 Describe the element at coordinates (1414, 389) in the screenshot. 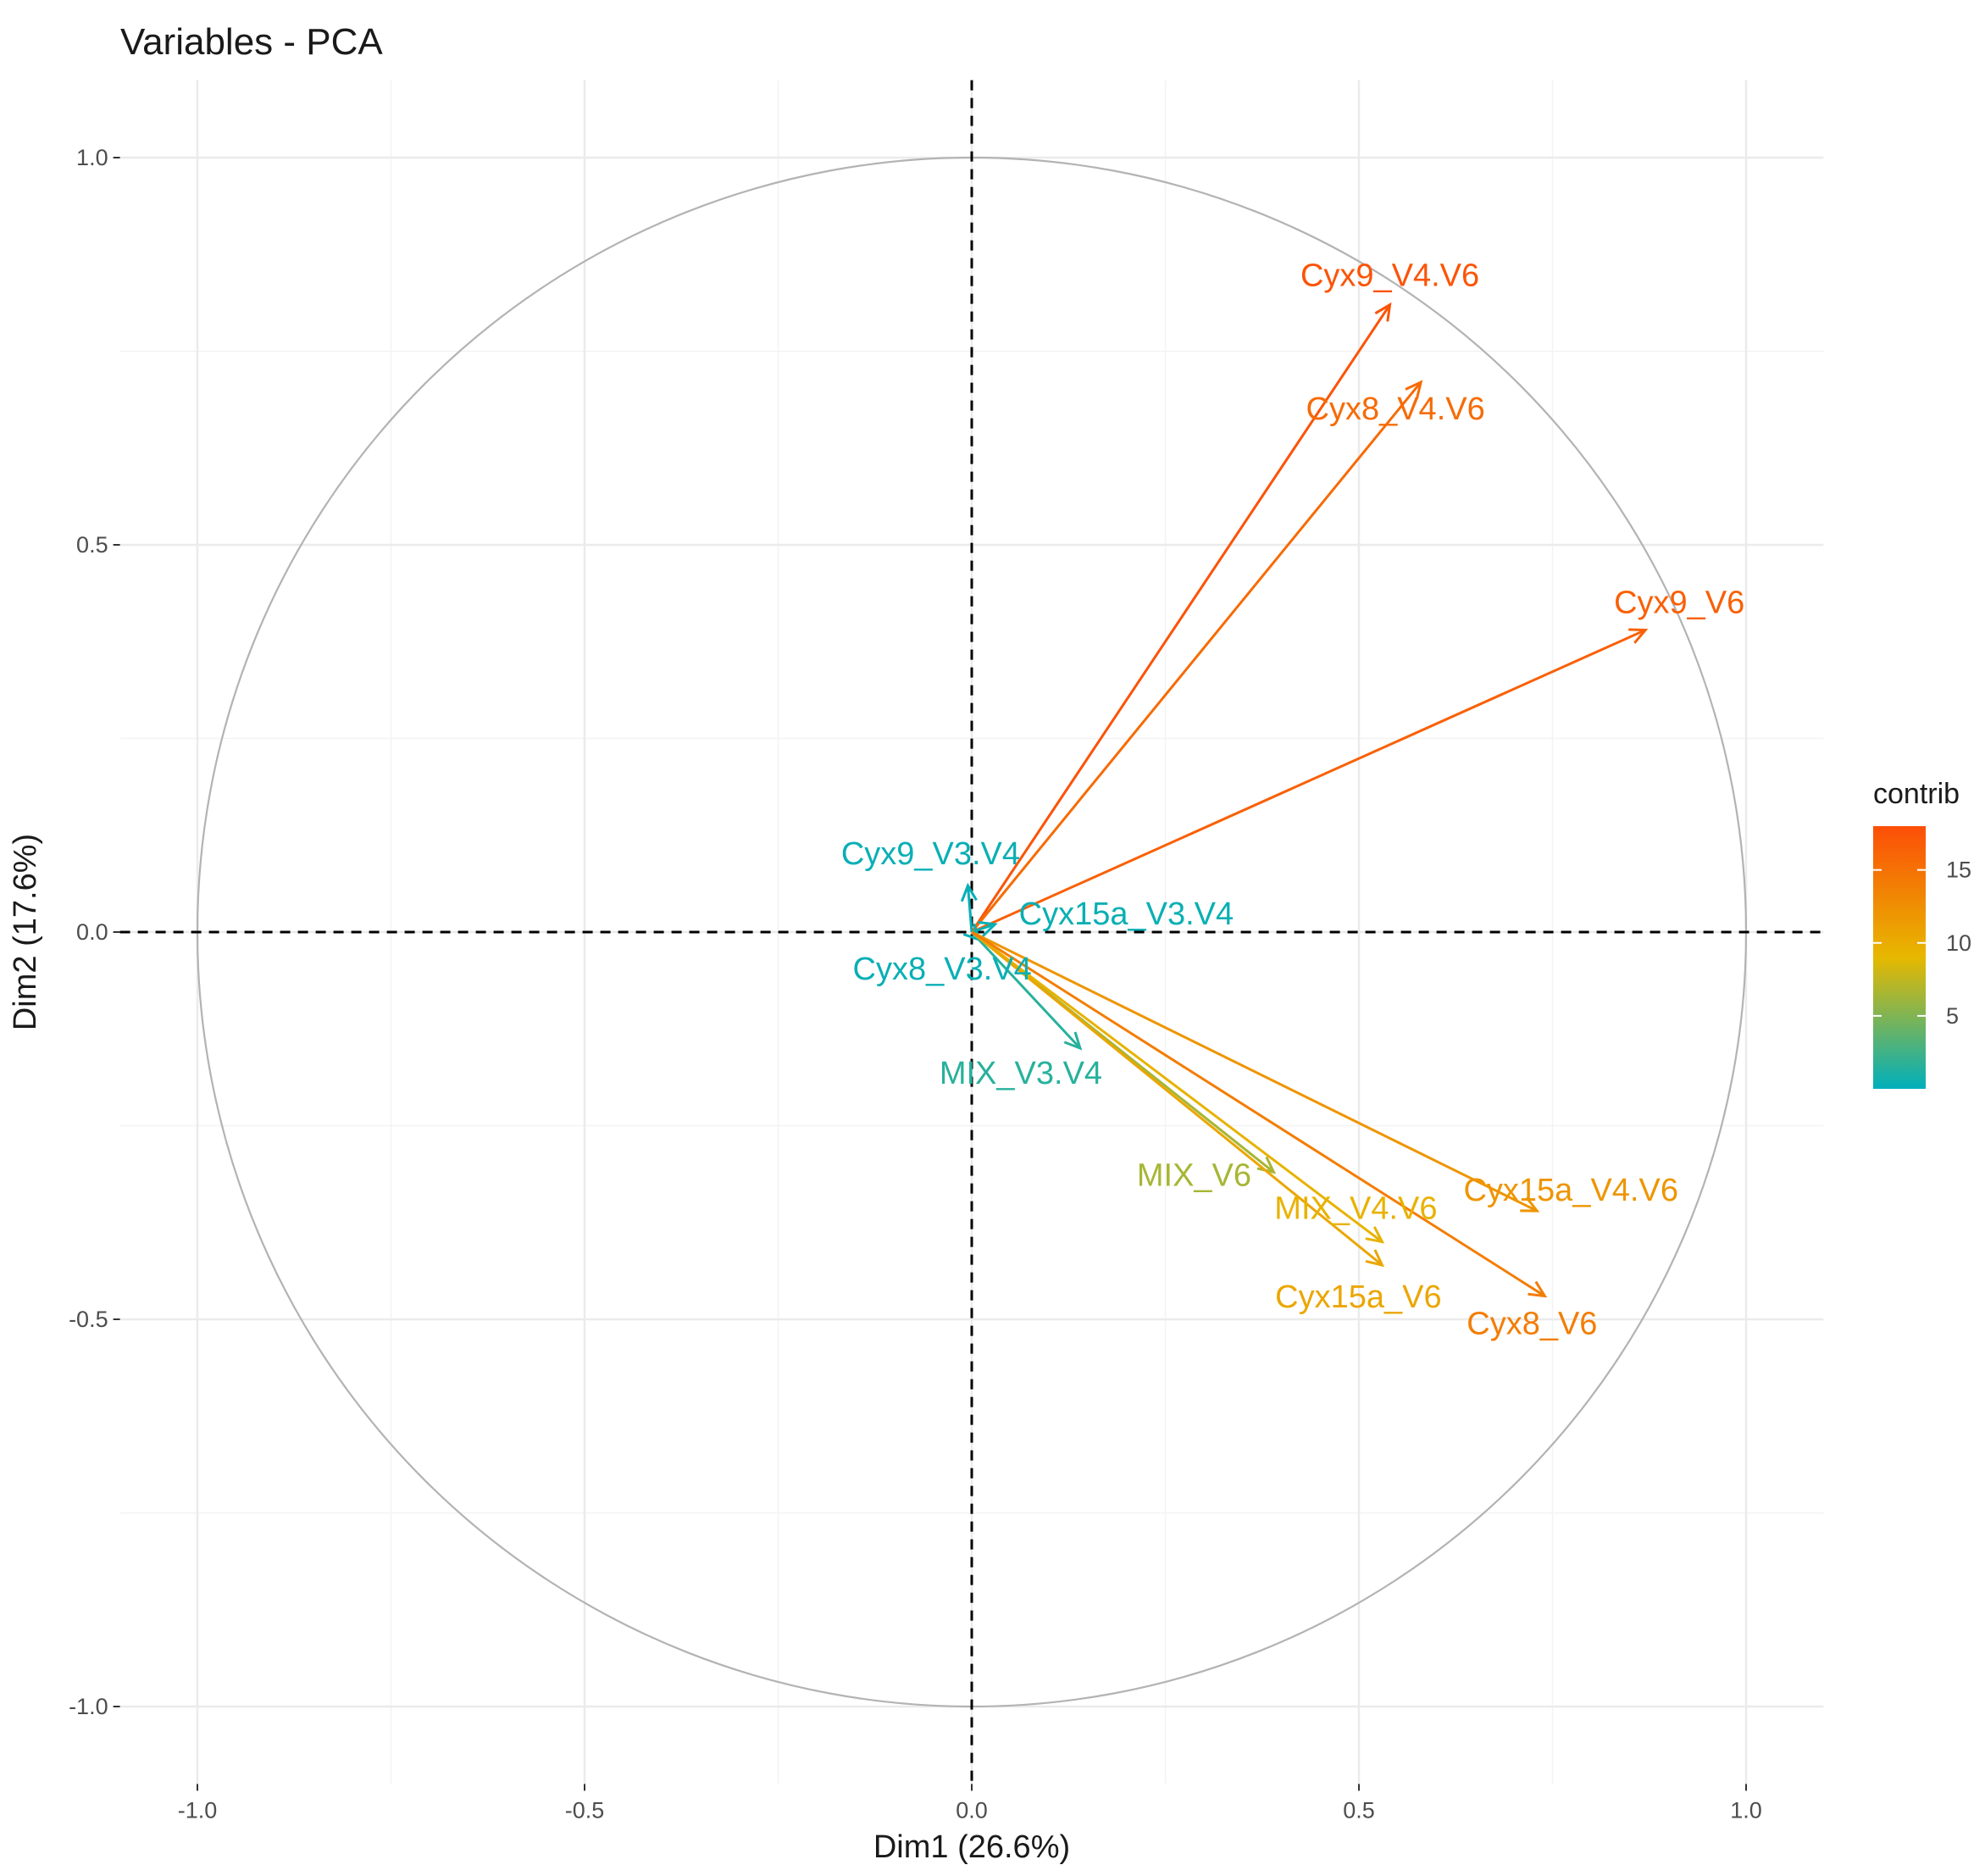

I see `arrowhead-Cyx8_V4.V6` at that location.